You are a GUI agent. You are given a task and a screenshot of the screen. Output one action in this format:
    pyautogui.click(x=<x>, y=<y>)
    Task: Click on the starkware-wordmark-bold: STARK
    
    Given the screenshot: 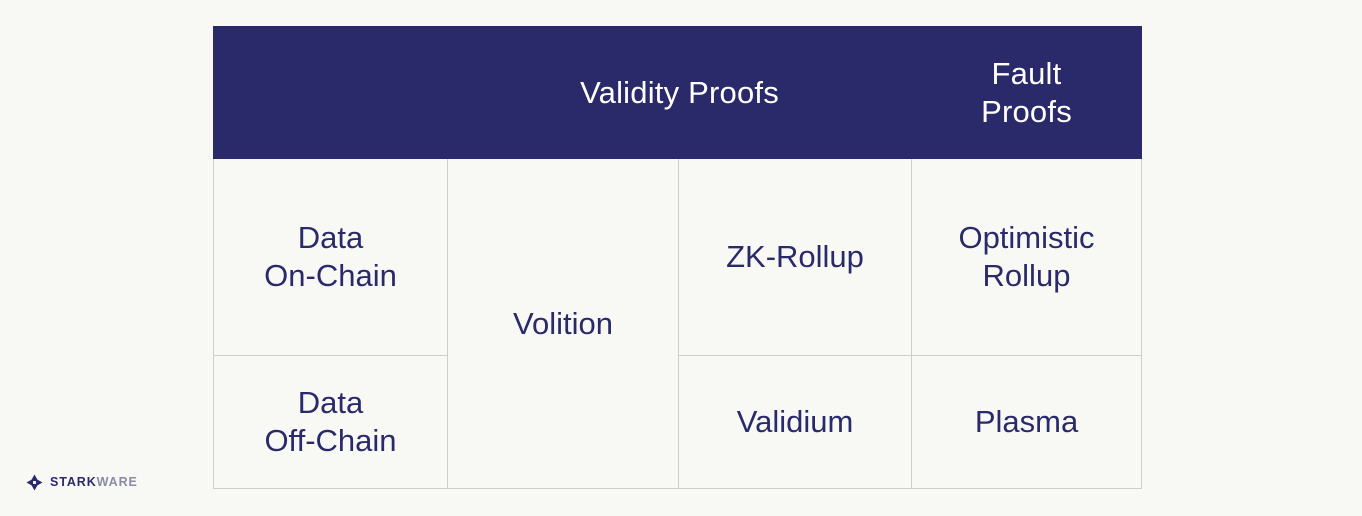 What is the action you would take?
    pyautogui.click(x=73, y=481)
    